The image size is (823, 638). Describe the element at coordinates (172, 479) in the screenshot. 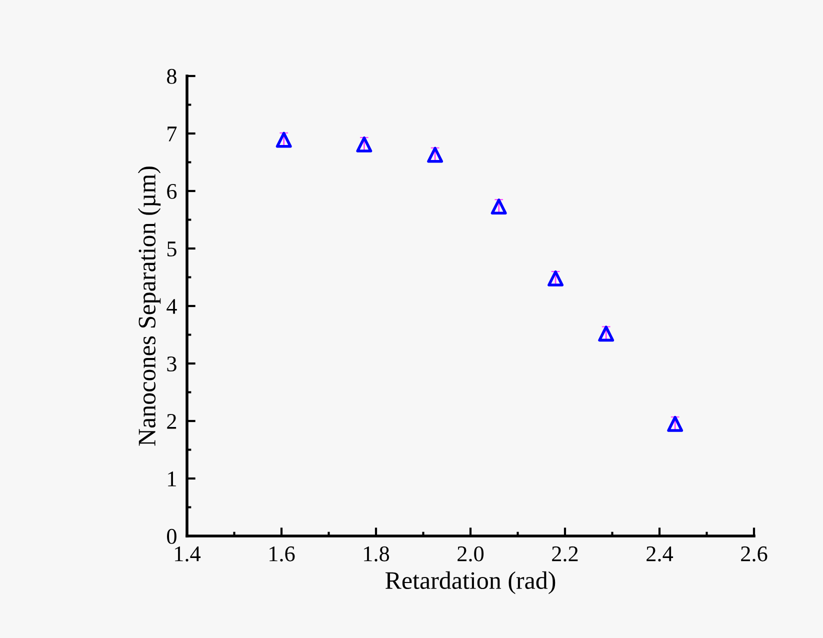

I see `y-tick-label: 1` at that location.